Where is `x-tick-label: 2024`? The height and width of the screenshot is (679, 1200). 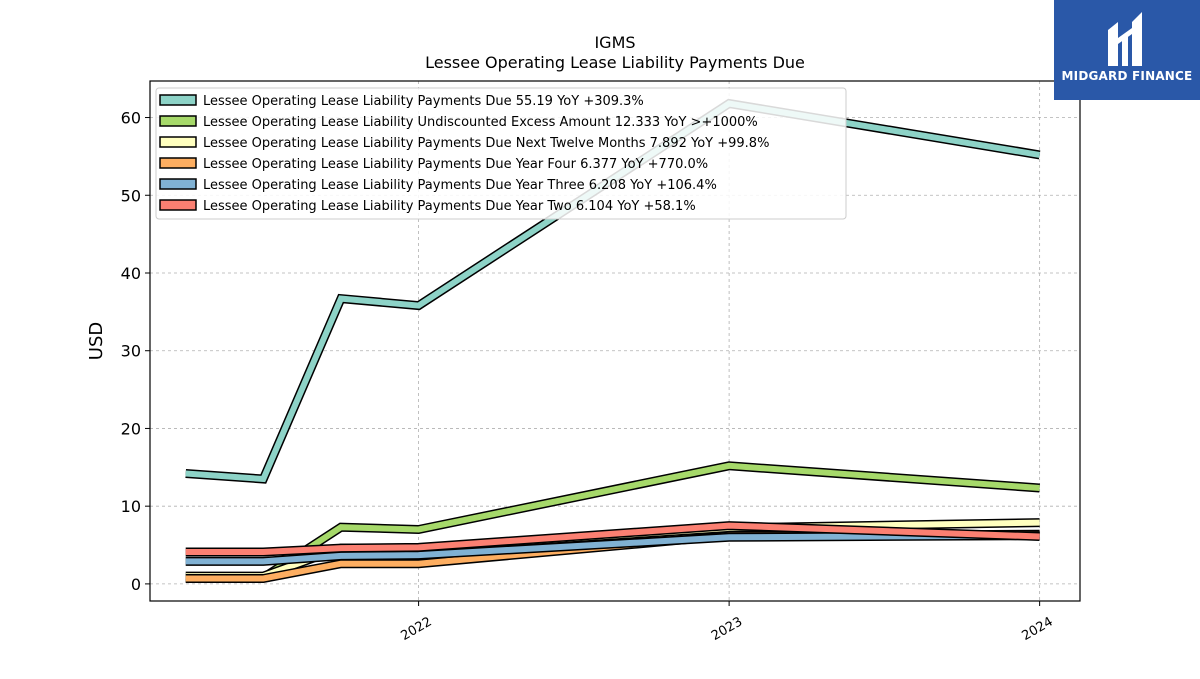 x-tick-label: 2024 is located at coordinates (1037, 629).